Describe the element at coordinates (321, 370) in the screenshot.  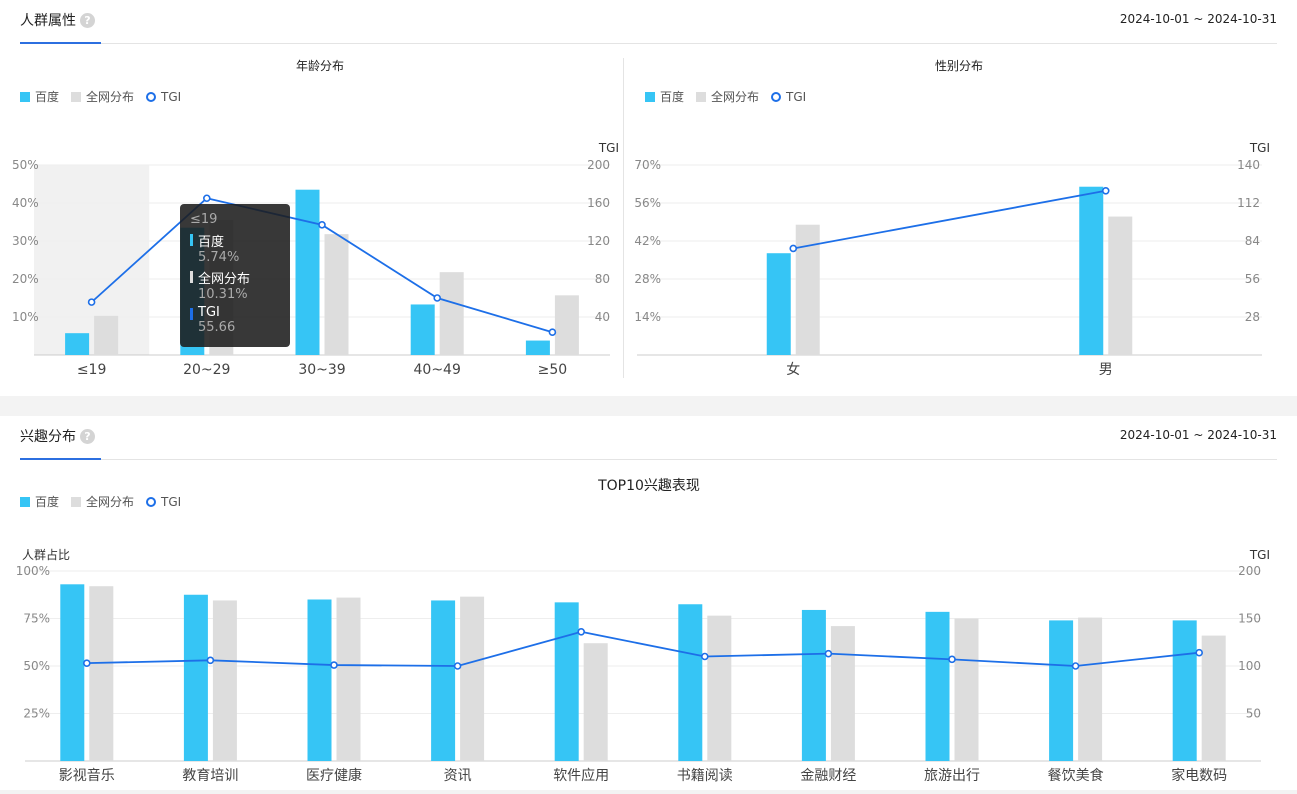
I see `x-tick-label: 30~39` at that location.